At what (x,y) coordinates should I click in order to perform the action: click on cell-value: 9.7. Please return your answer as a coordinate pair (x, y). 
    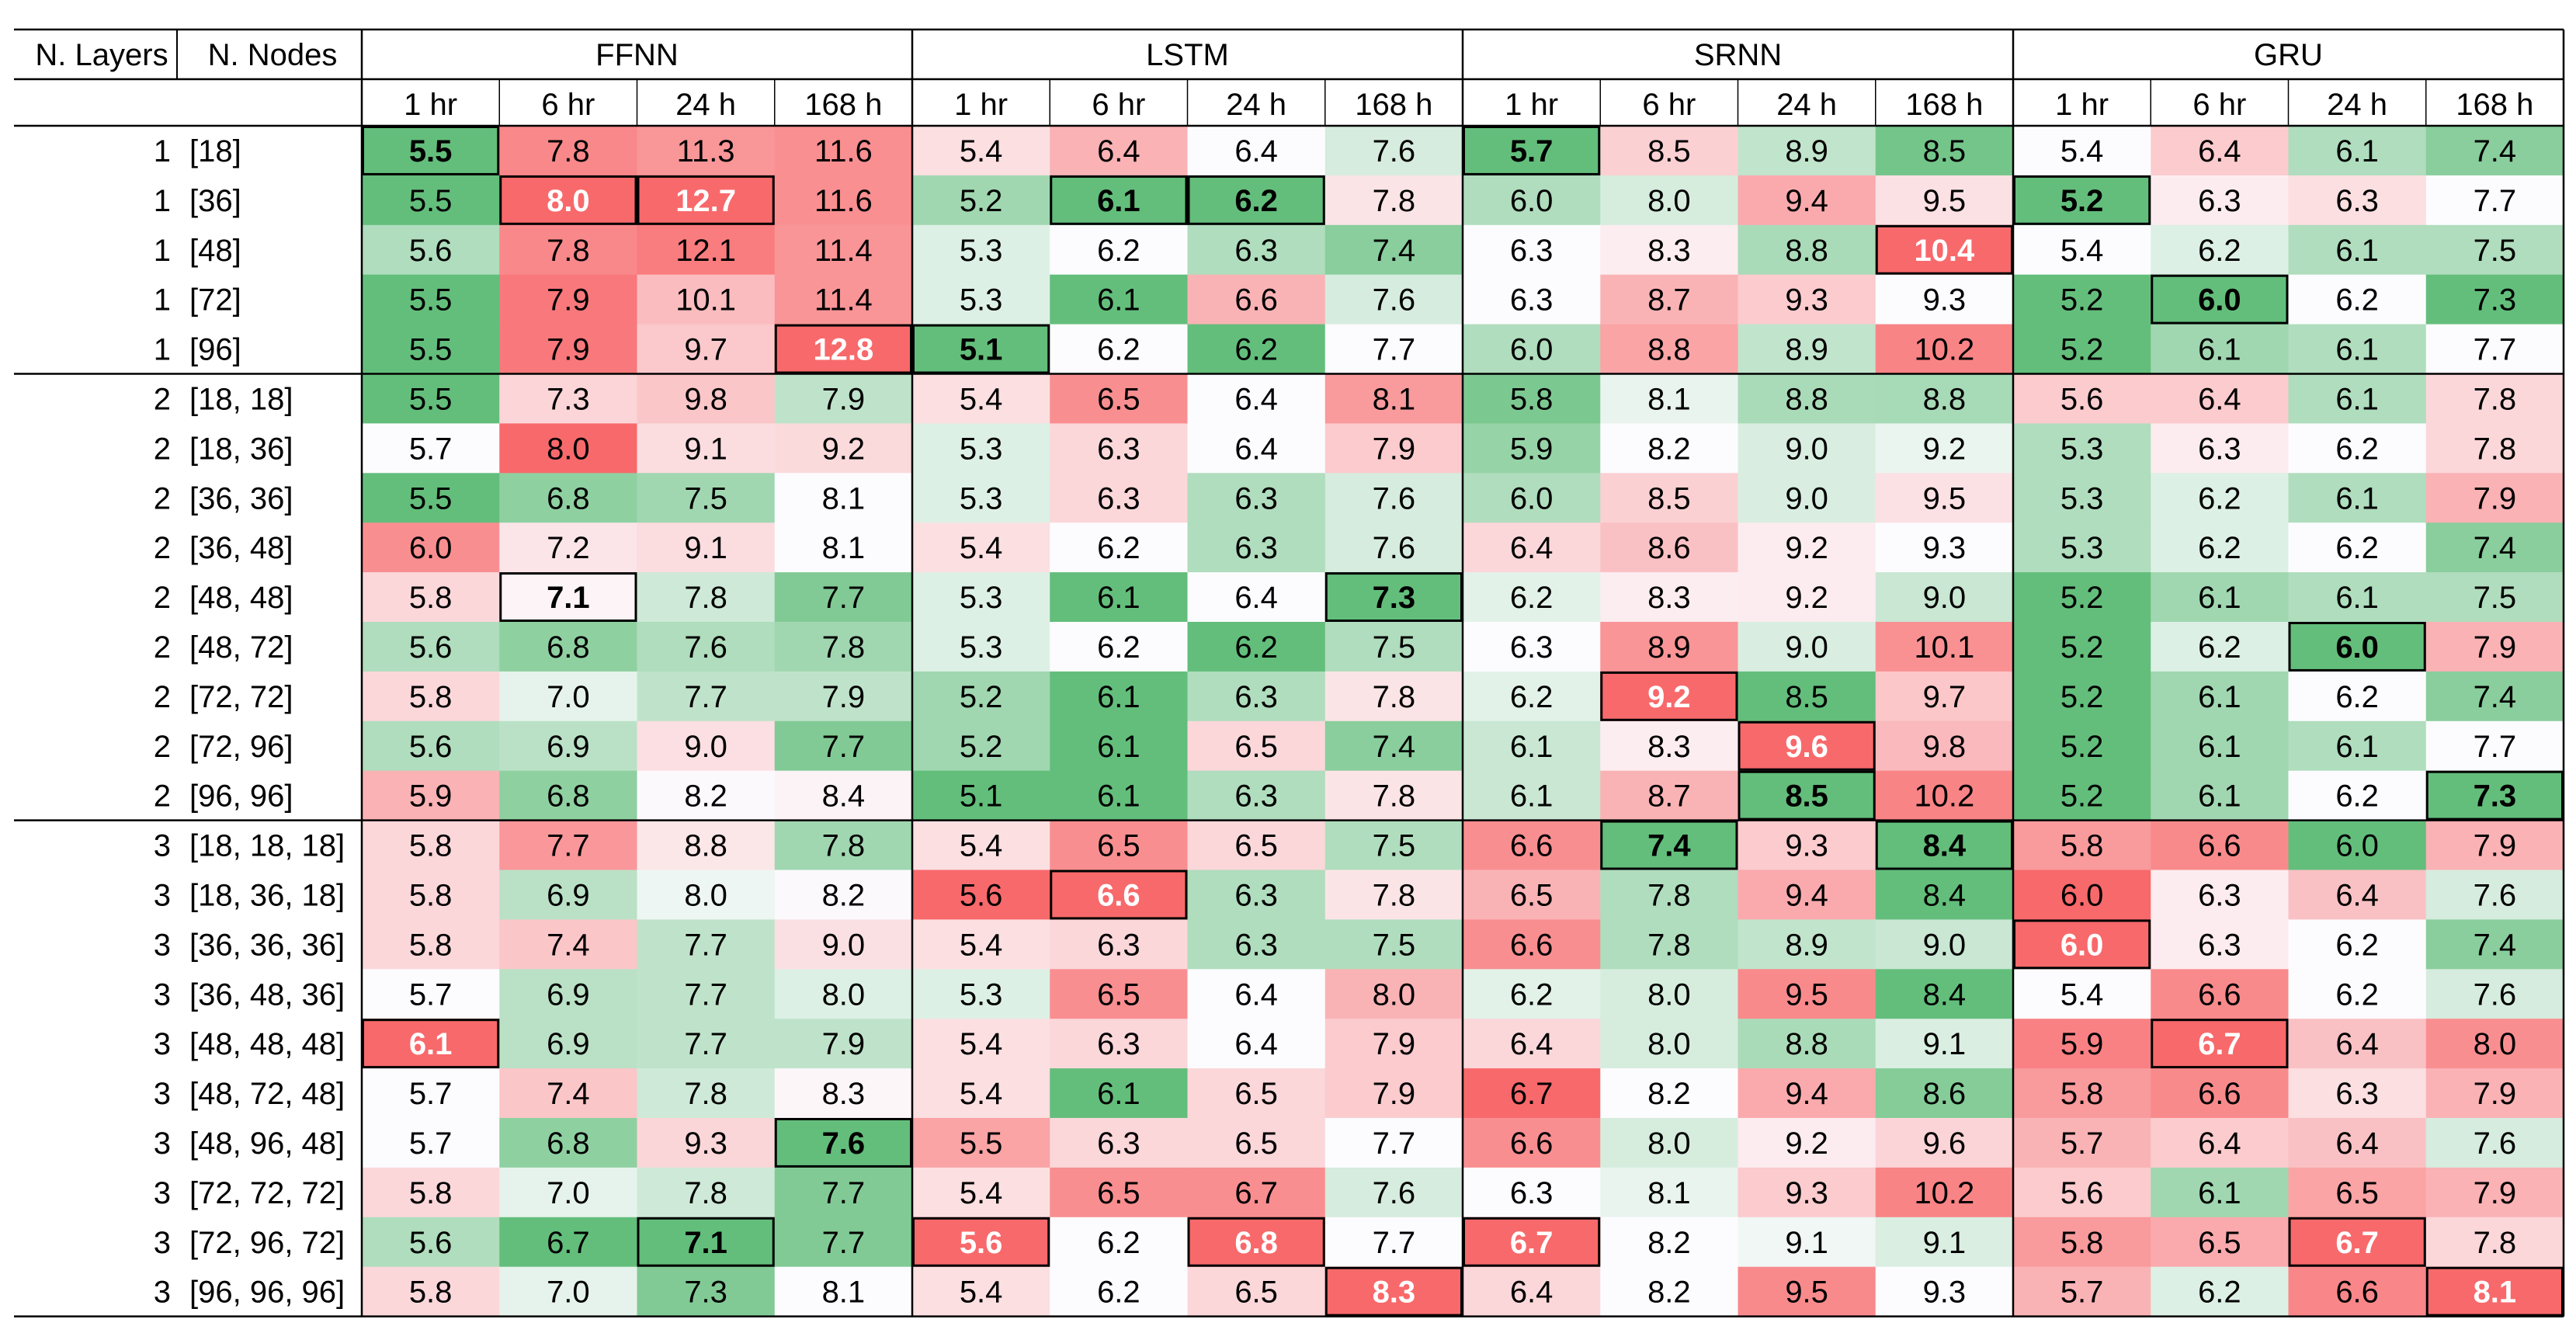
    Looking at the image, I should click on (705, 350).